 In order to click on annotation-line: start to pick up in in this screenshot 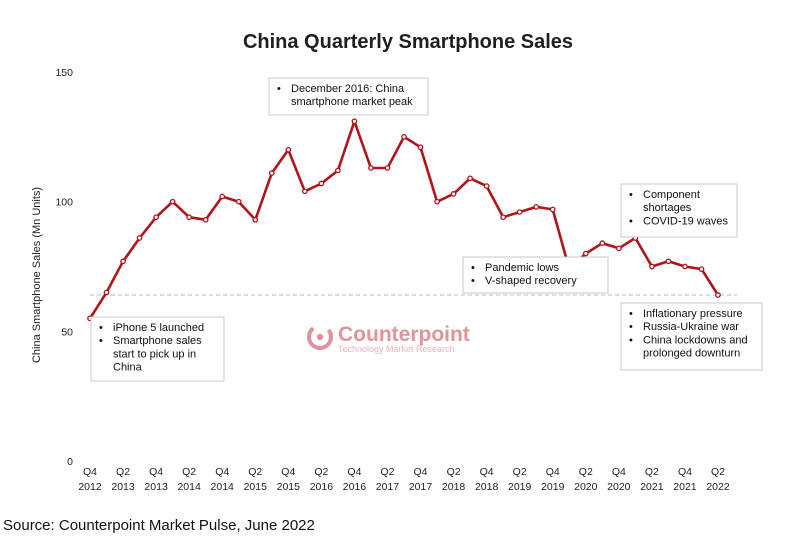, I will do `click(154, 354)`.